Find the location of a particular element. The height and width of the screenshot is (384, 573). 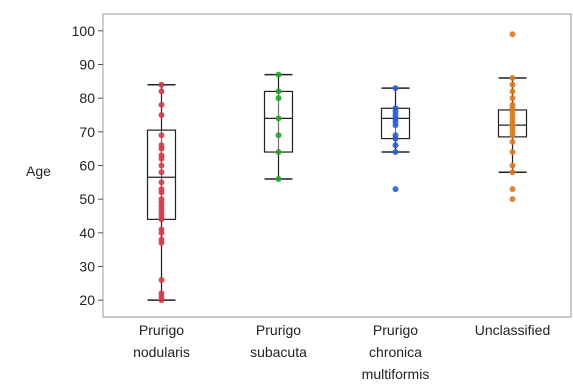

y-tick-label: 60 is located at coordinates (87, 166).